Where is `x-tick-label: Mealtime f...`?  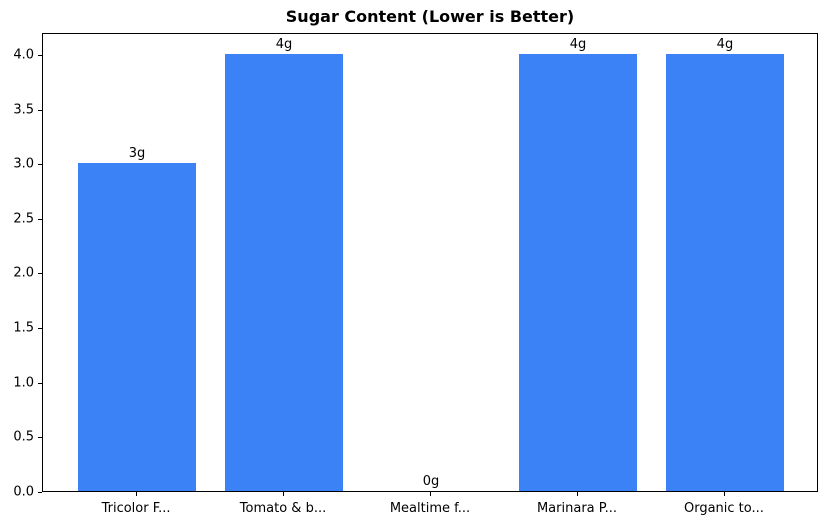 x-tick-label: Mealtime f... is located at coordinates (430, 508).